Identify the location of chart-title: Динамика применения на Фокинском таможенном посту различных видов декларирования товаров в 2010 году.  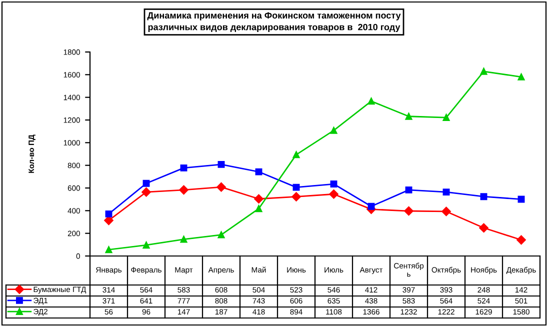
(274, 22).